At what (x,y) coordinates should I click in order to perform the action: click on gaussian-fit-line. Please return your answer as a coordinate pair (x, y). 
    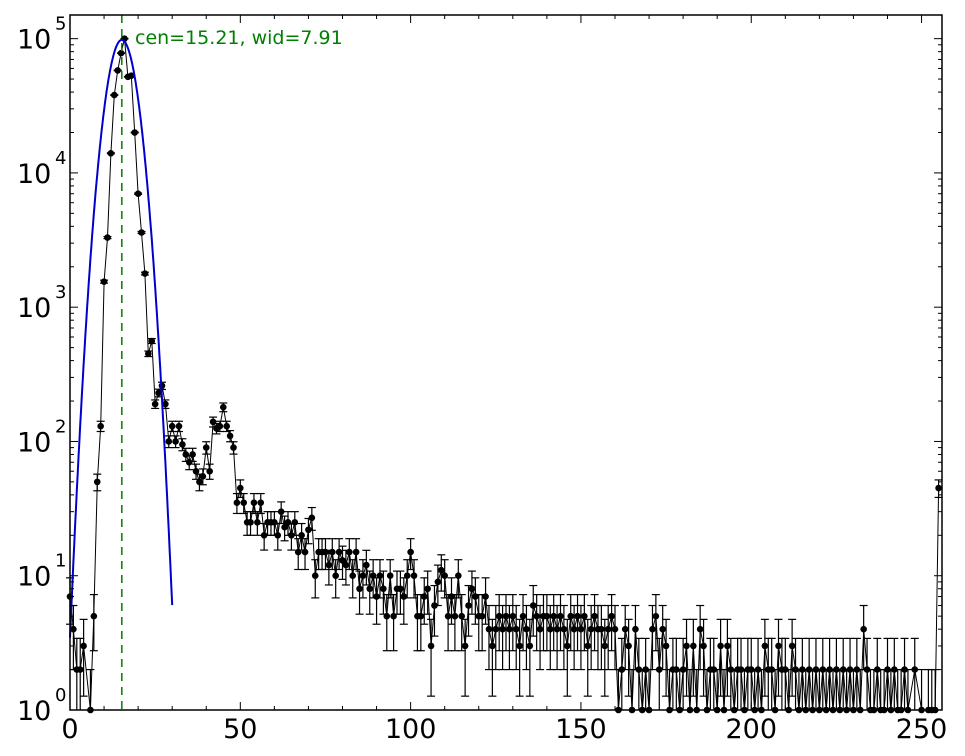
    Looking at the image, I should click on (121, 338).